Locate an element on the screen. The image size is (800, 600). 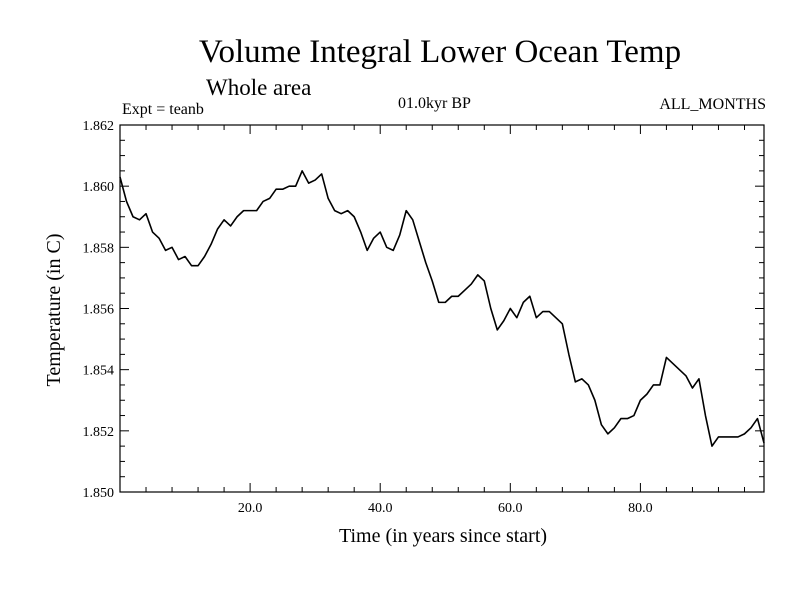
y-tick-label: 1.852 is located at coordinates (99, 432).